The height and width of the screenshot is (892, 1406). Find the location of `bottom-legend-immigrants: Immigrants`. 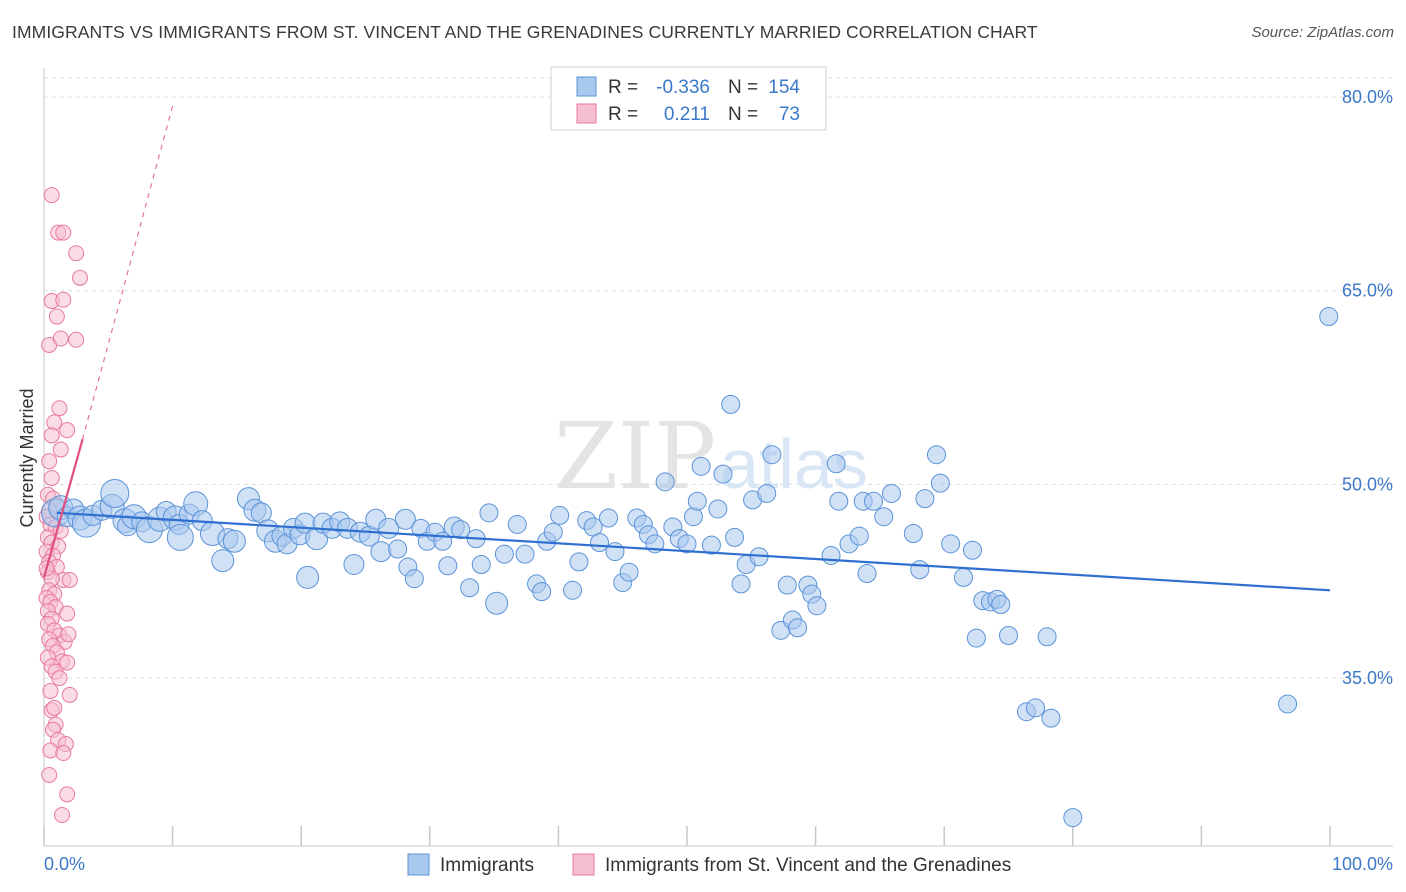

bottom-legend-immigrants: Immigrants is located at coordinates (487, 865).